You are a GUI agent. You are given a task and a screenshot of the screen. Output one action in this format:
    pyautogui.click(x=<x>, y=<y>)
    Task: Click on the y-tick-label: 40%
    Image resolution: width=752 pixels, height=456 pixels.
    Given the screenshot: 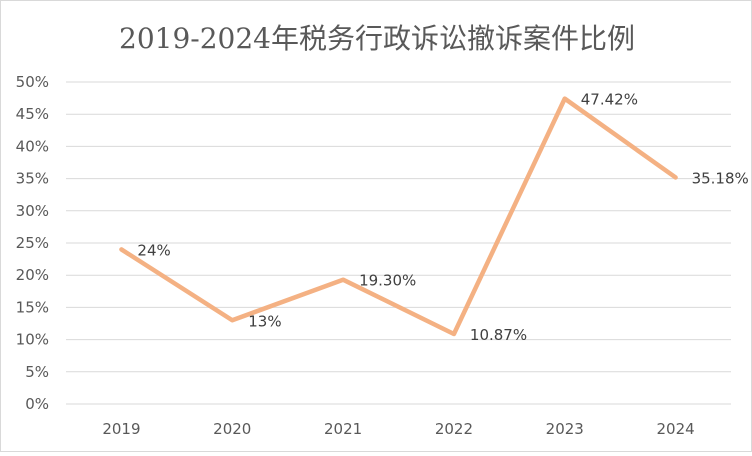 What is the action you would take?
    pyautogui.click(x=32, y=146)
    